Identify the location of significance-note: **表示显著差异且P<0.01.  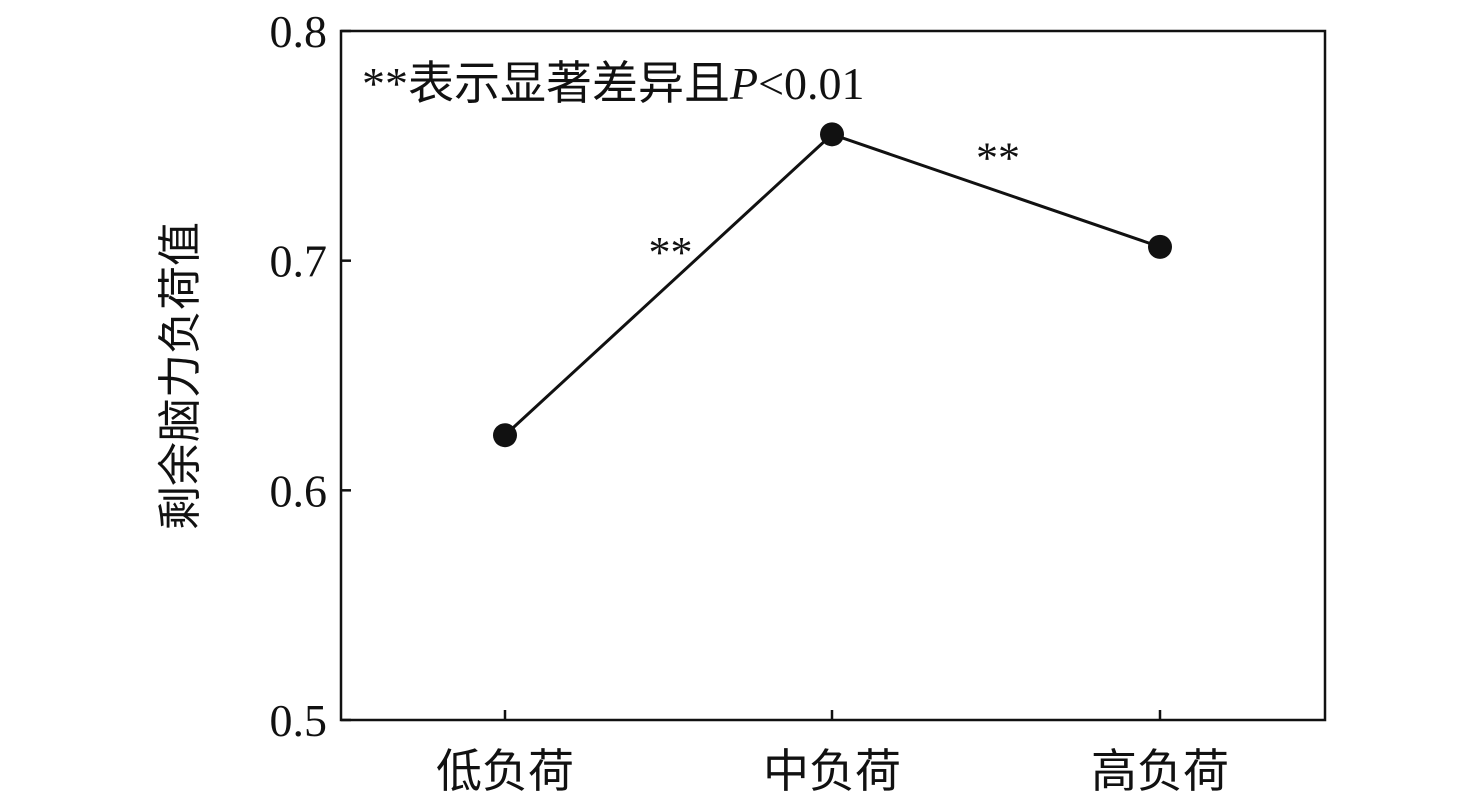
(613, 83).